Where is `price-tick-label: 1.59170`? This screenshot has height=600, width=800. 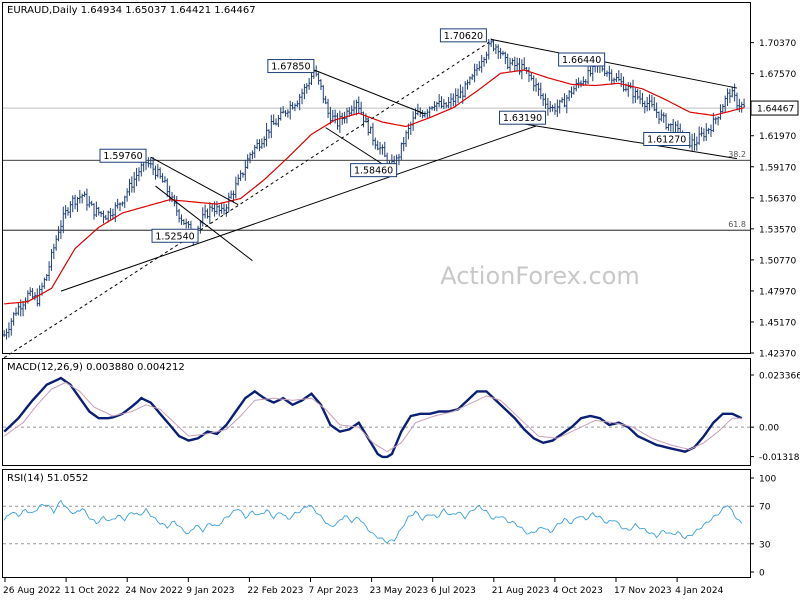 price-tick-label: 1.59170 is located at coordinates (777, 168).